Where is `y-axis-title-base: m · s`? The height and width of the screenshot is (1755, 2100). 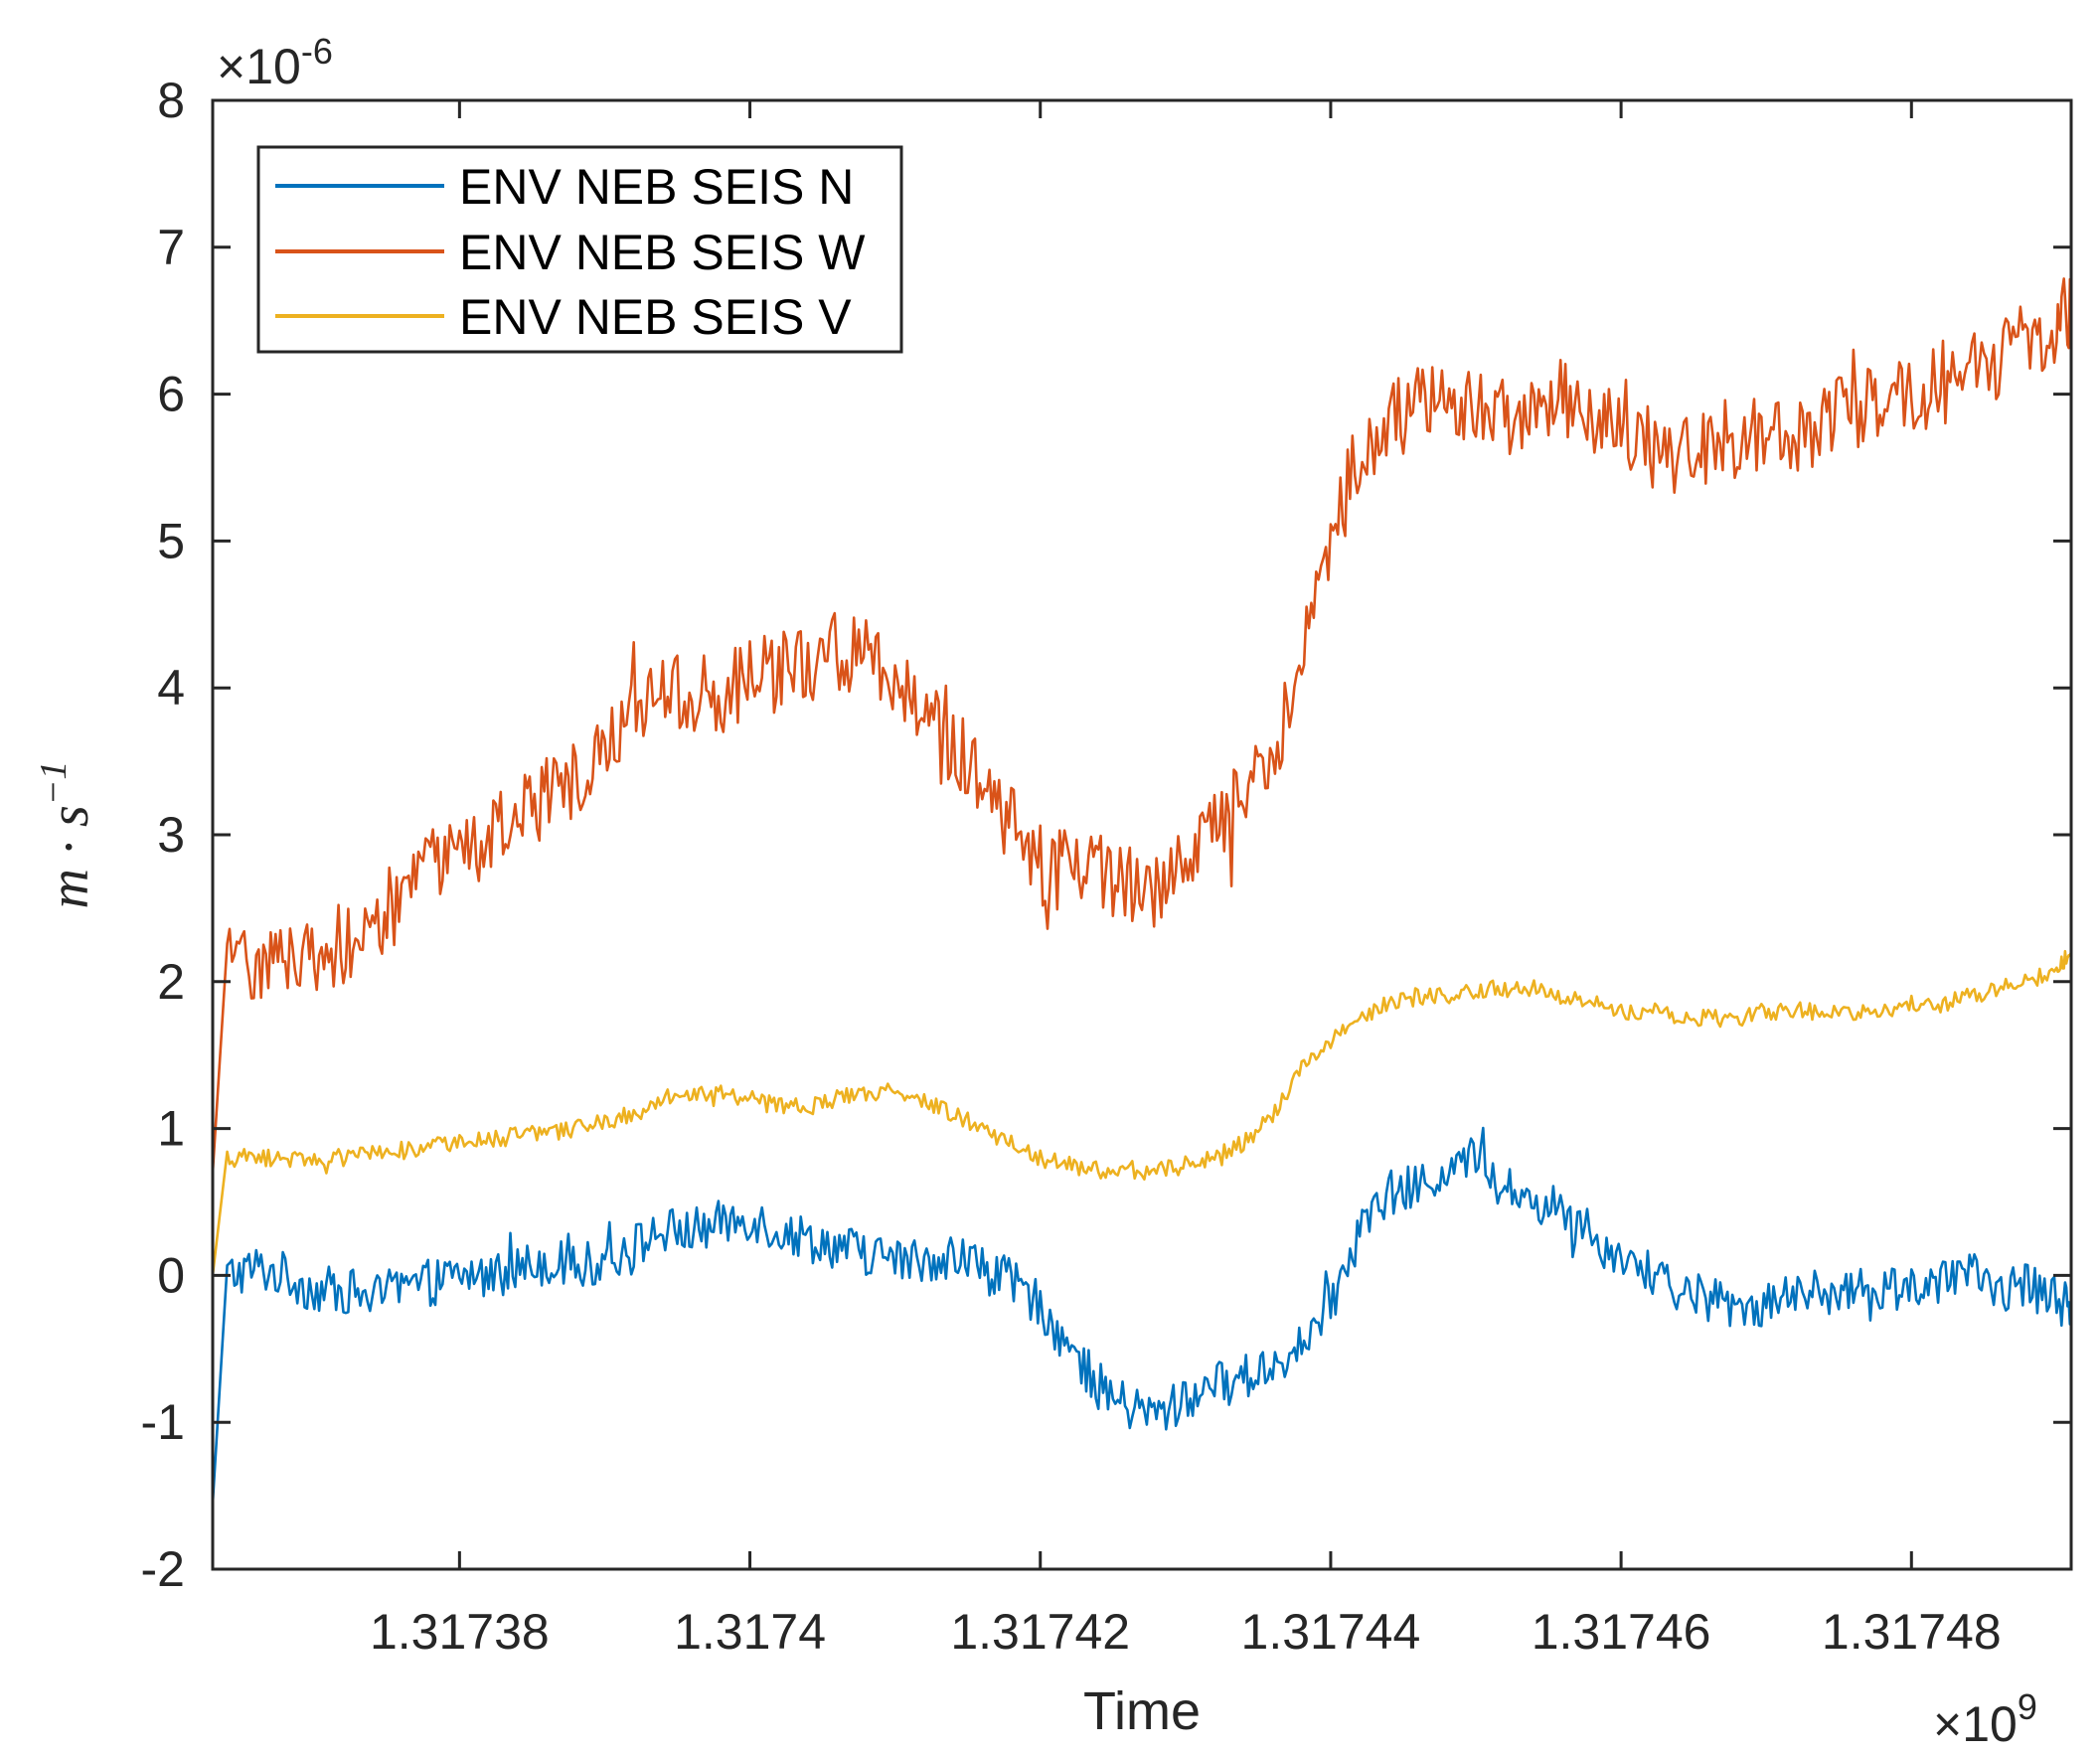 y-axis-title-base: m · s is located at coordinates (69, 857).